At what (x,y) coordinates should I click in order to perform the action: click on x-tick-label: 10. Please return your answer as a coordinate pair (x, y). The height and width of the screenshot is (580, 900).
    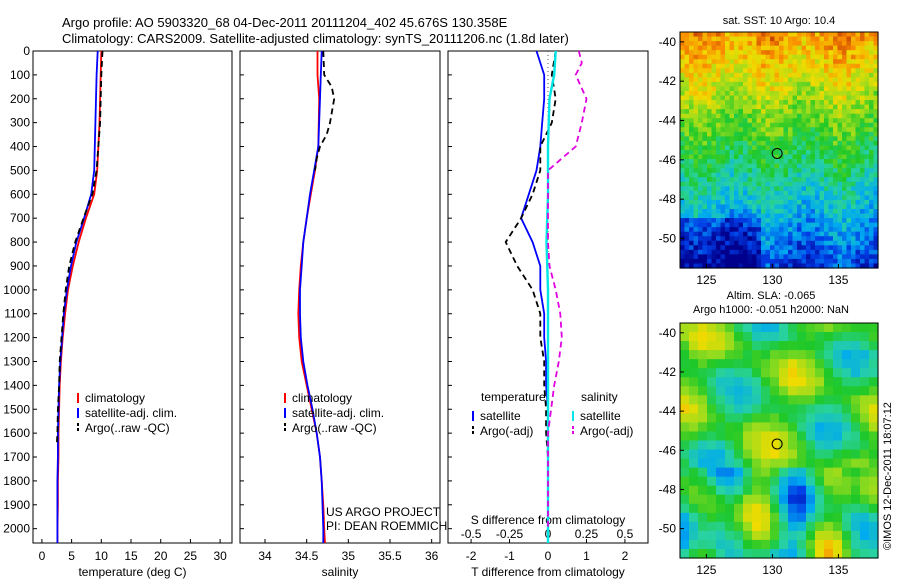
    Looking at the image, I should click on (102, 556).